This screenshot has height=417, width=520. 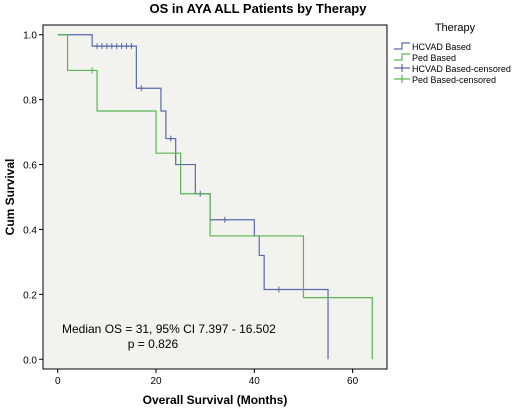 I want to click on x-tick-label: 0, so click(x=58, y=381).